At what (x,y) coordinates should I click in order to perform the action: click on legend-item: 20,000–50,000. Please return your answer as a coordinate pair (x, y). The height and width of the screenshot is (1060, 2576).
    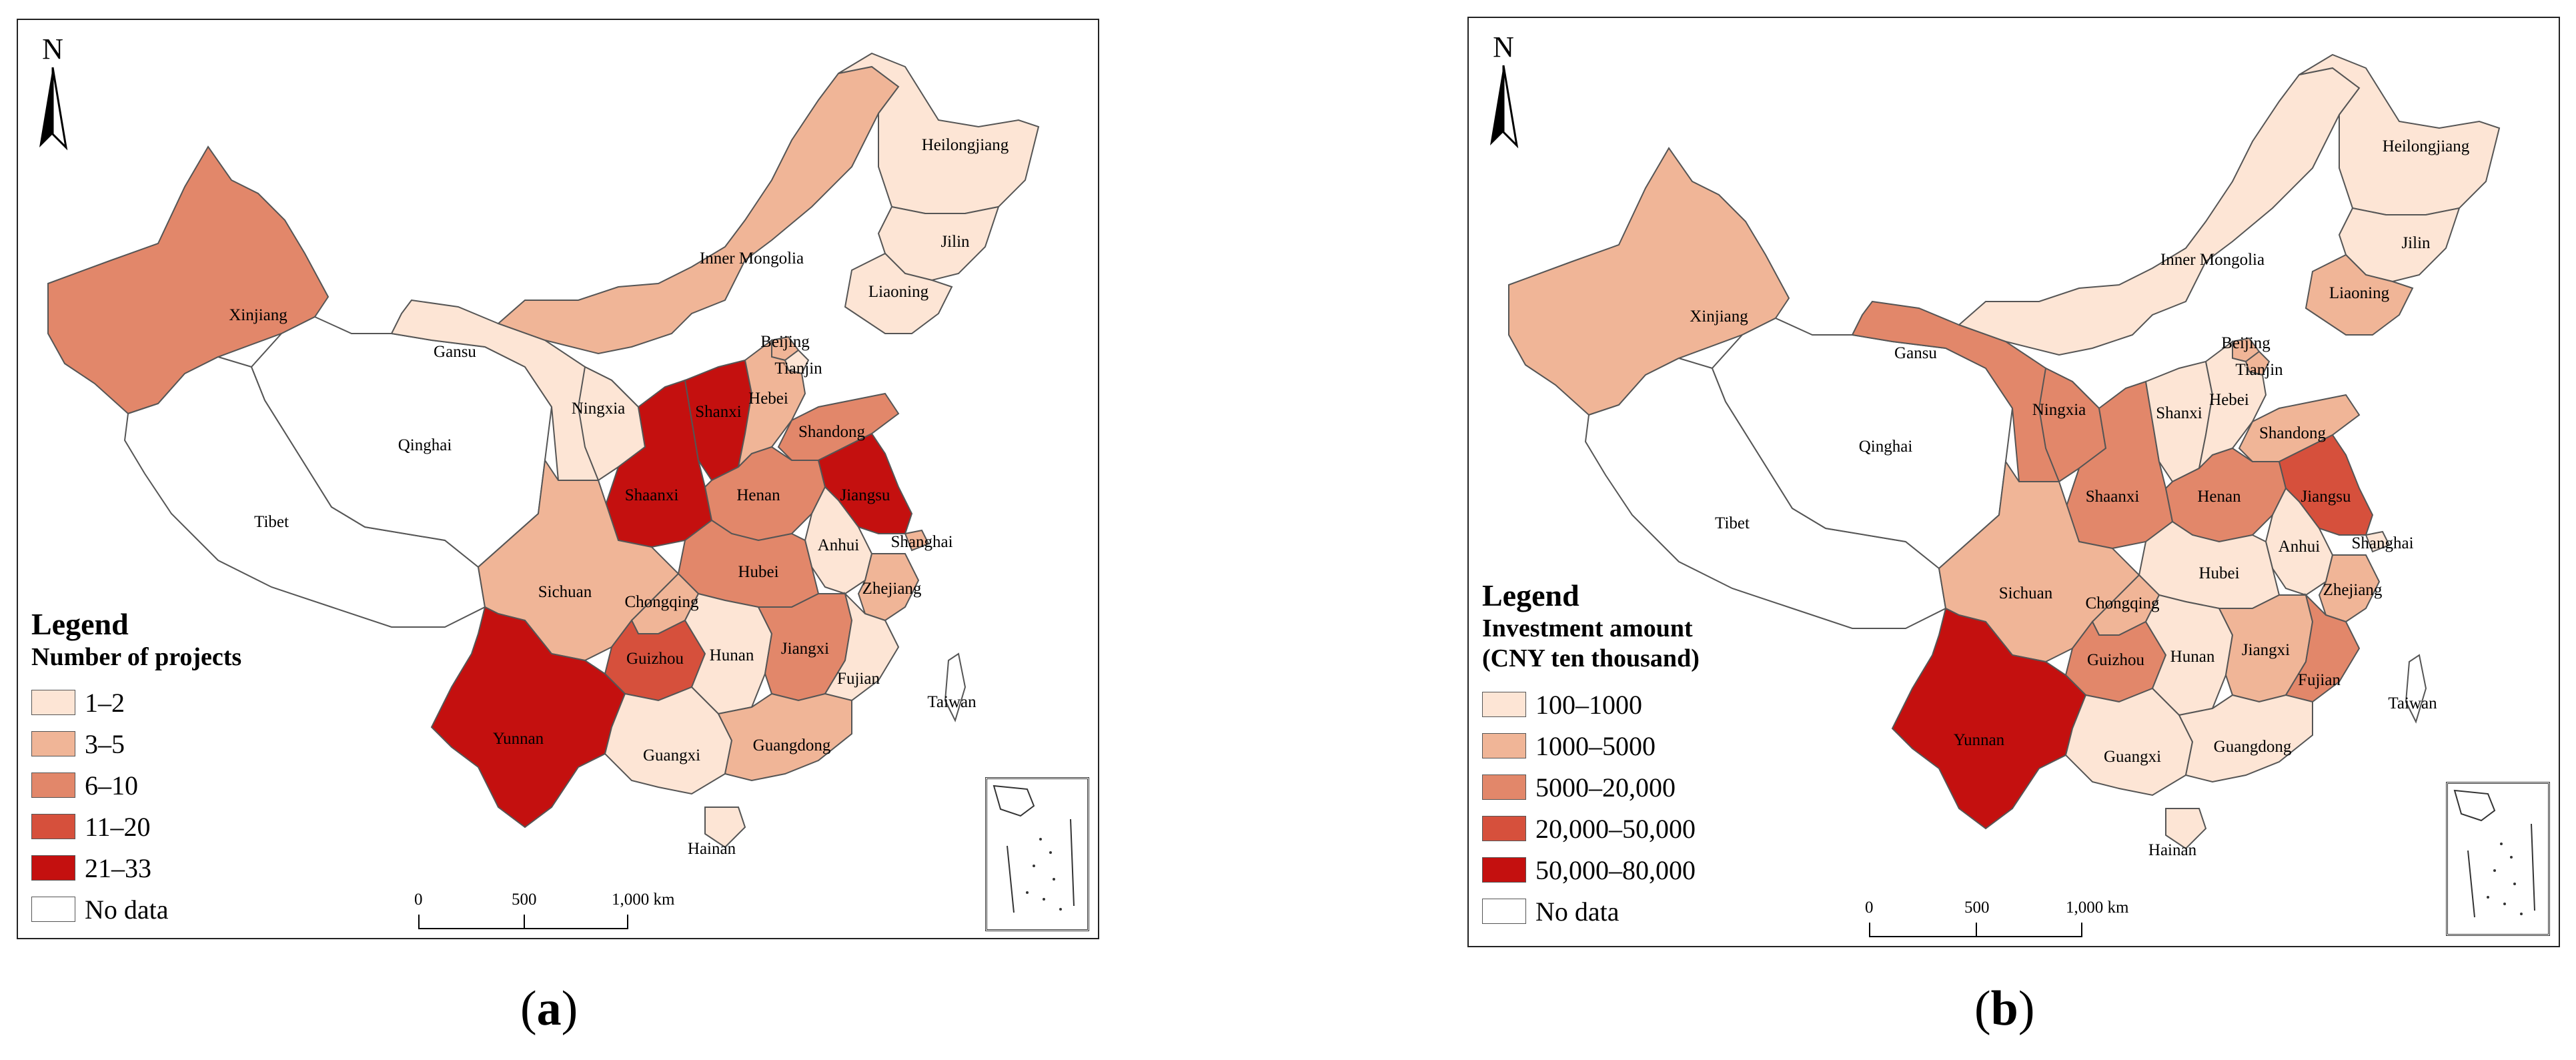
    Looking at the image, I should click on (1591, 828).